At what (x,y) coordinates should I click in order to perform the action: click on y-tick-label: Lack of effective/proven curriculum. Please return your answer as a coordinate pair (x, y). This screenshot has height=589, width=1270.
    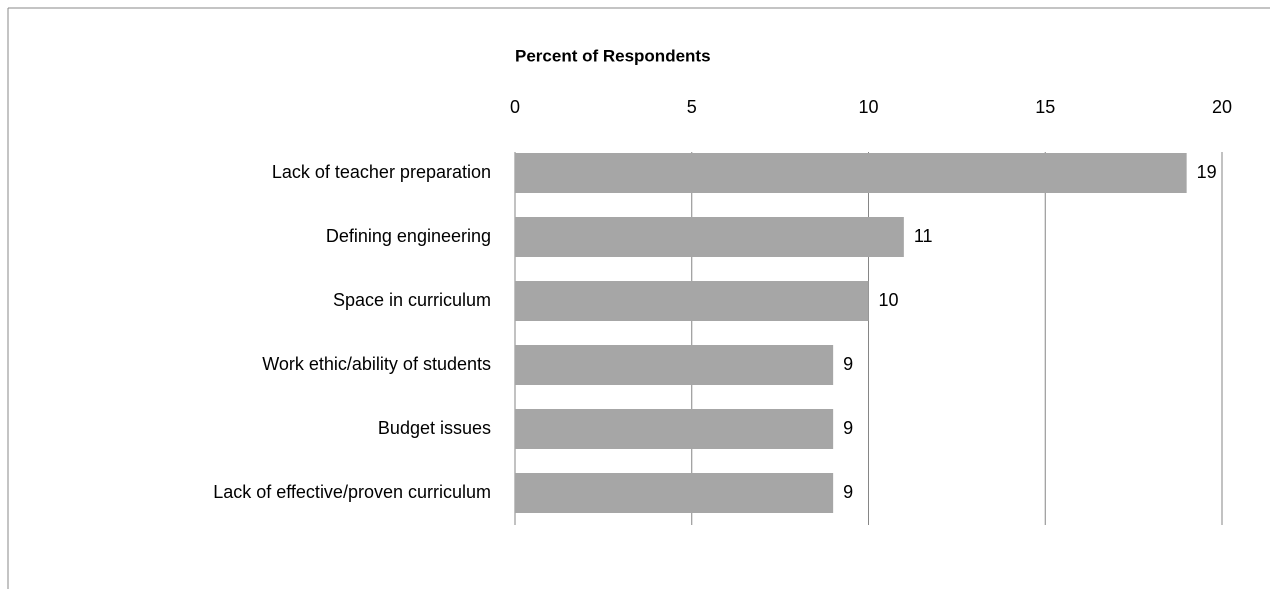
    Looking at the image, I should click on (352, 492).